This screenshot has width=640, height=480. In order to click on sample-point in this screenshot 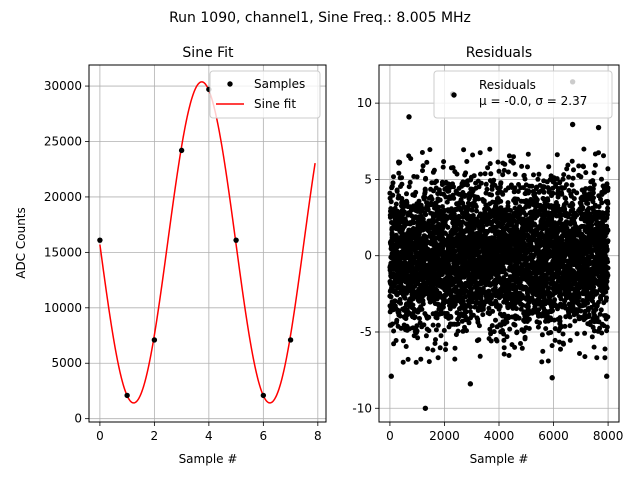, I will do `click(181, 150)`.